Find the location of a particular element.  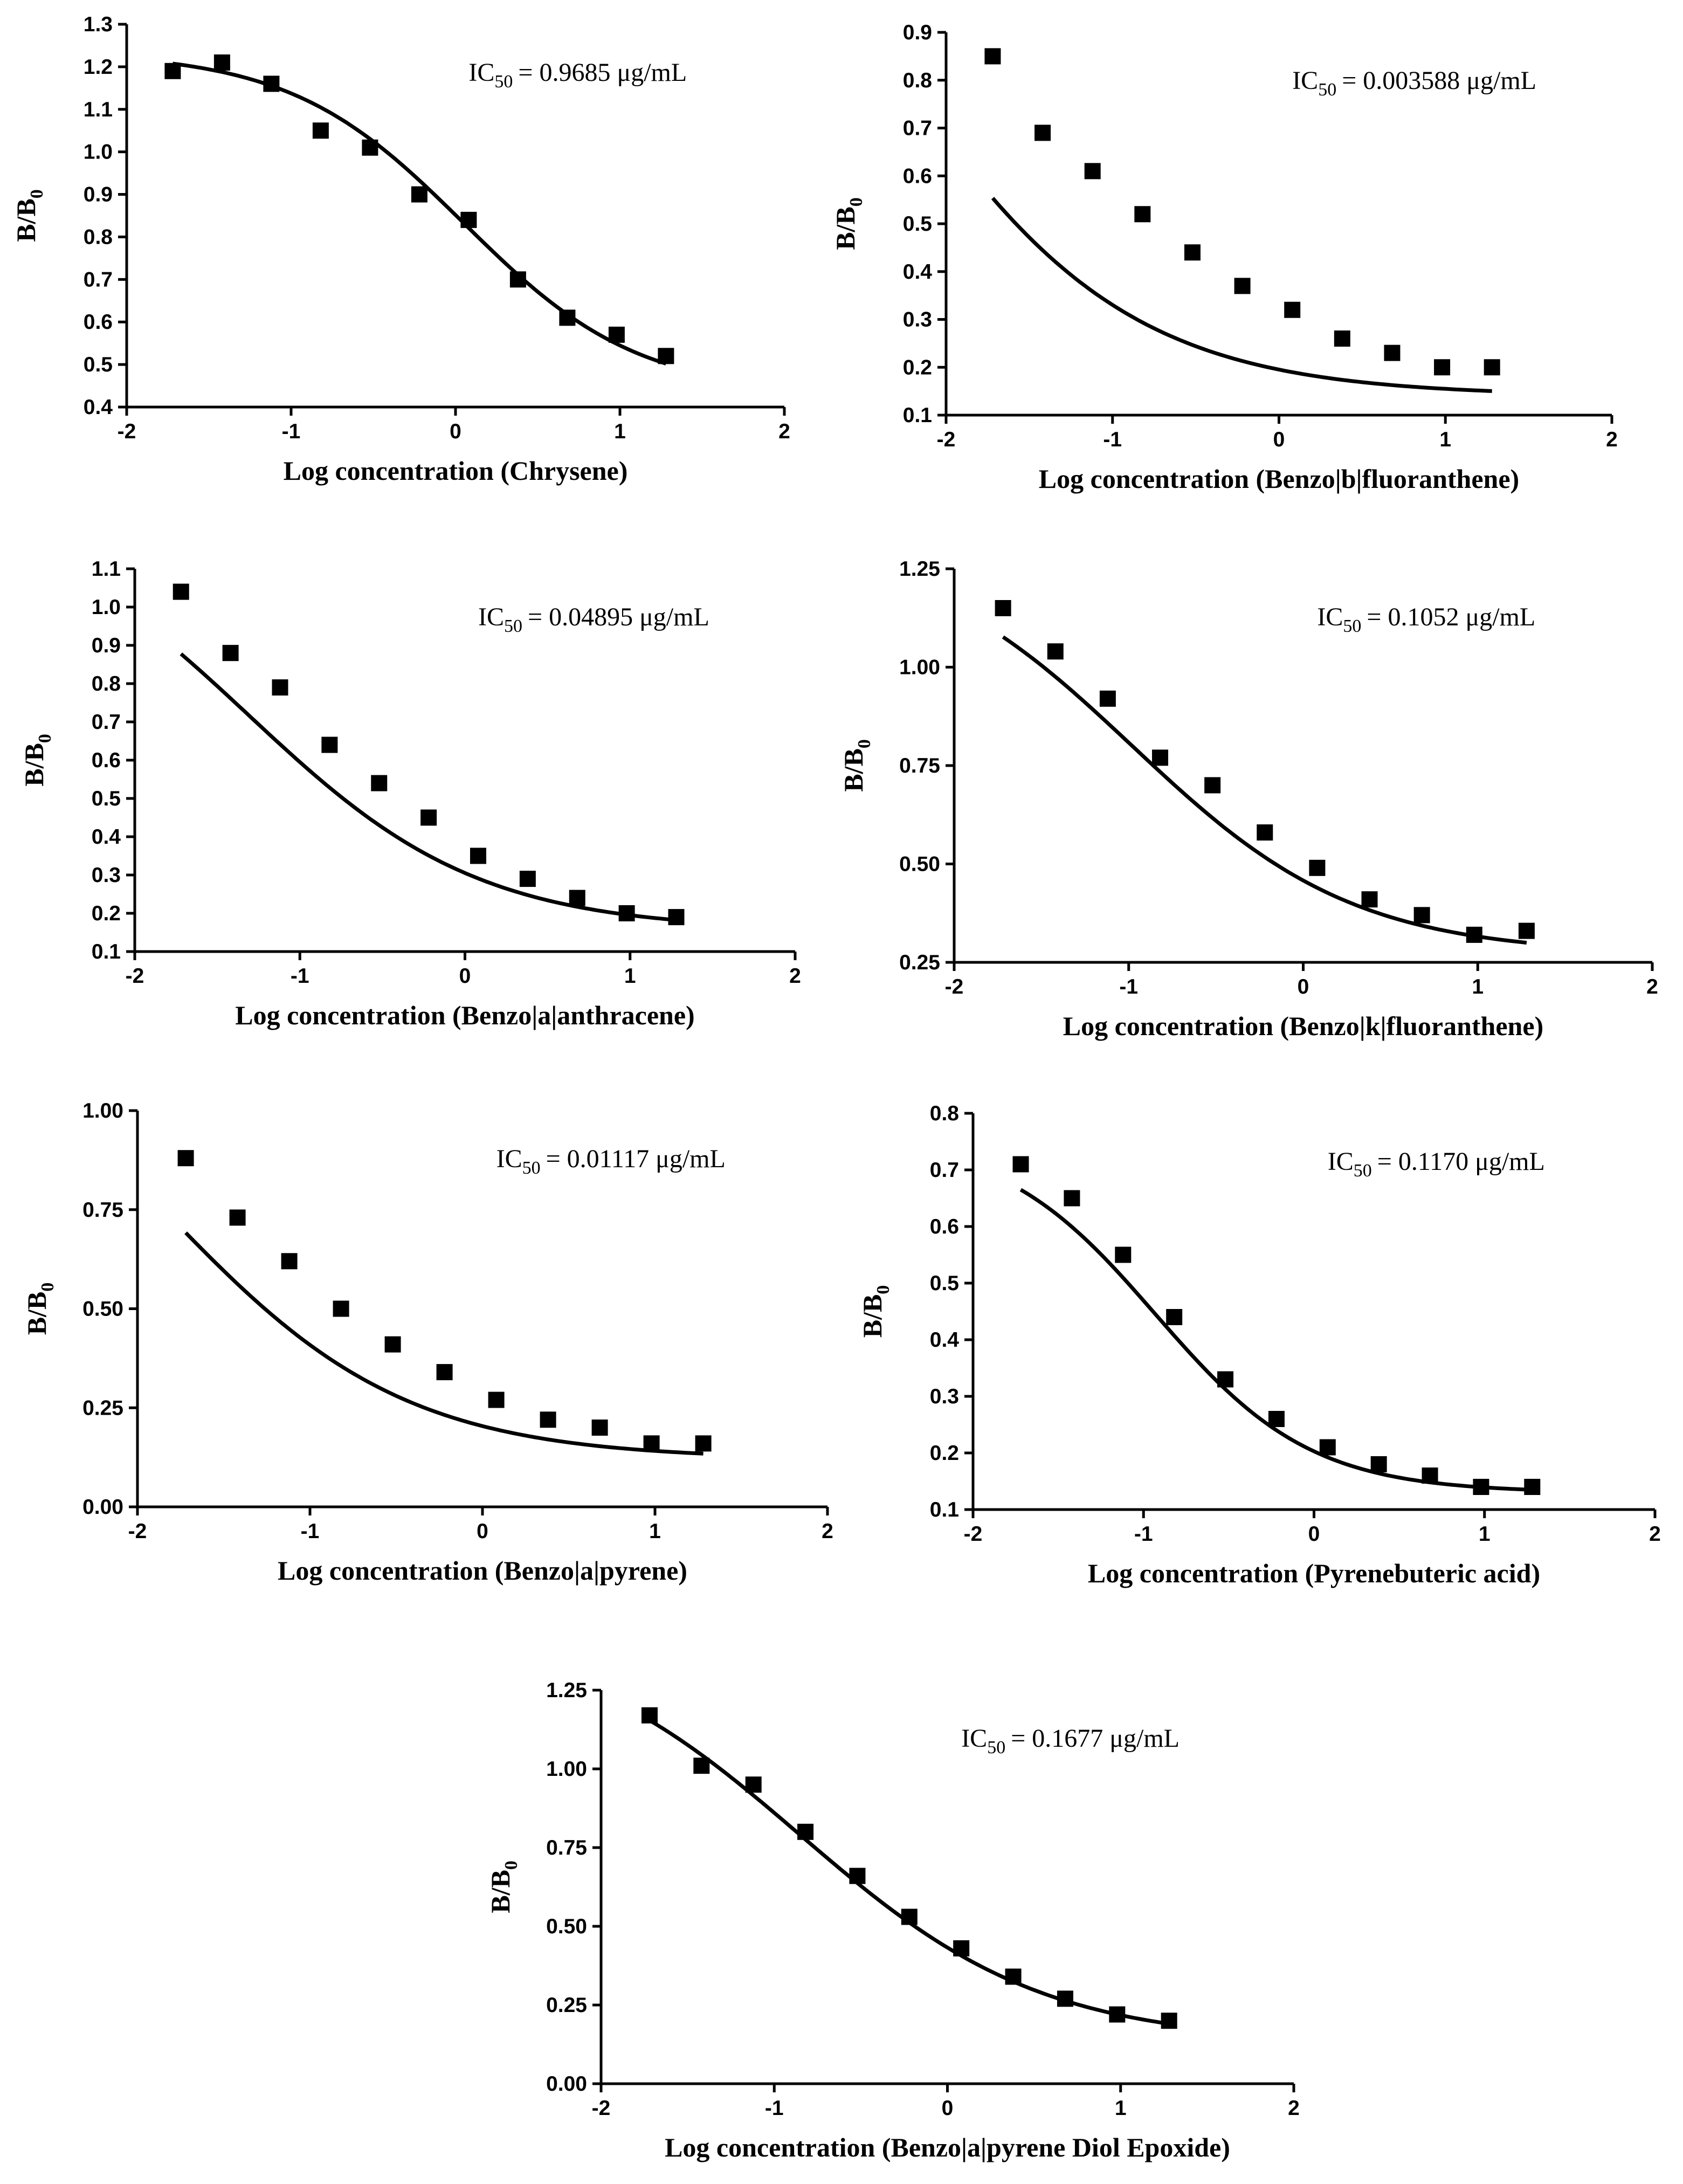

ic50-prefix: IC is located at coordinates (491, 617).